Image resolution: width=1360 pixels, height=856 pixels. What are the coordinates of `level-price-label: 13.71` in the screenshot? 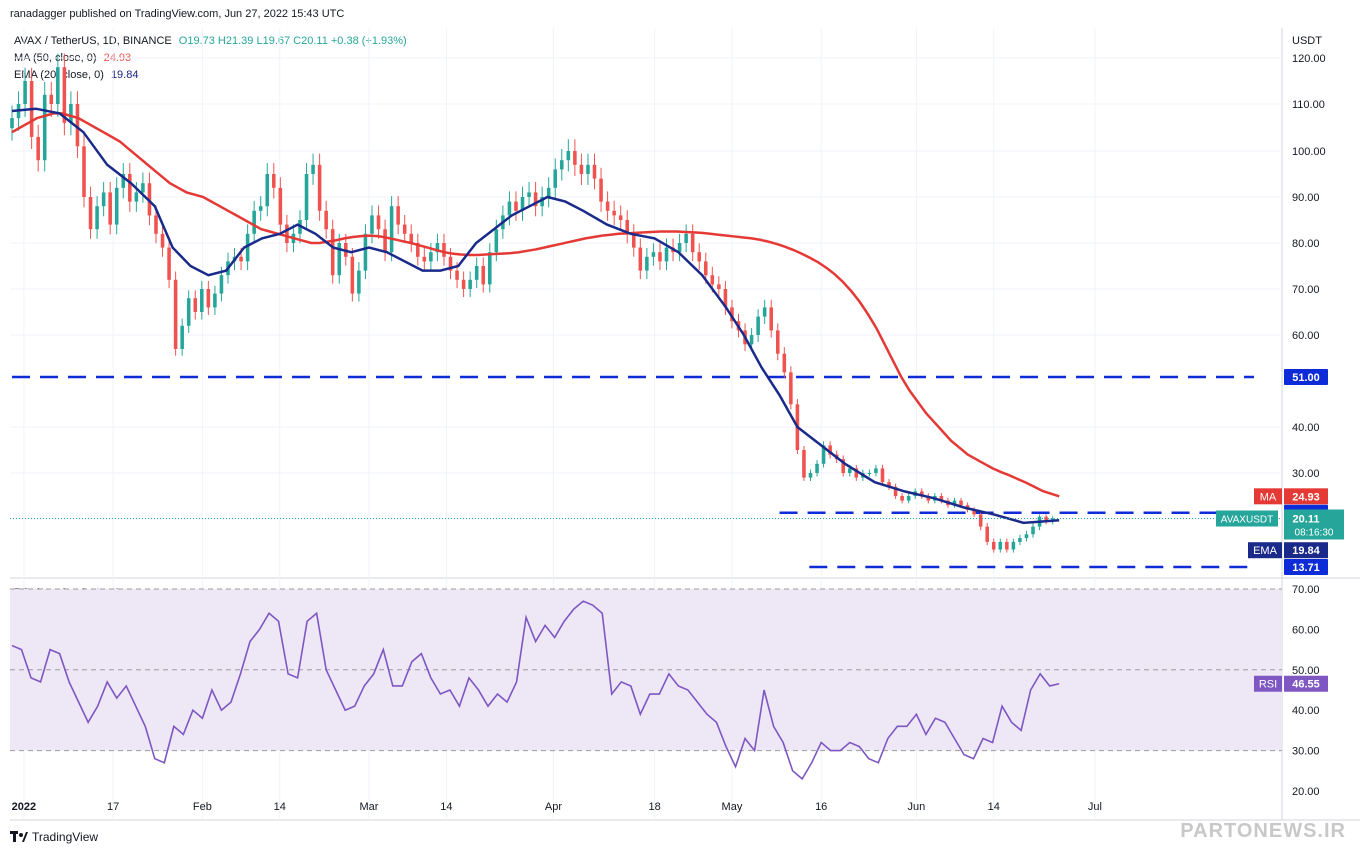 It's located at (1306, 568).